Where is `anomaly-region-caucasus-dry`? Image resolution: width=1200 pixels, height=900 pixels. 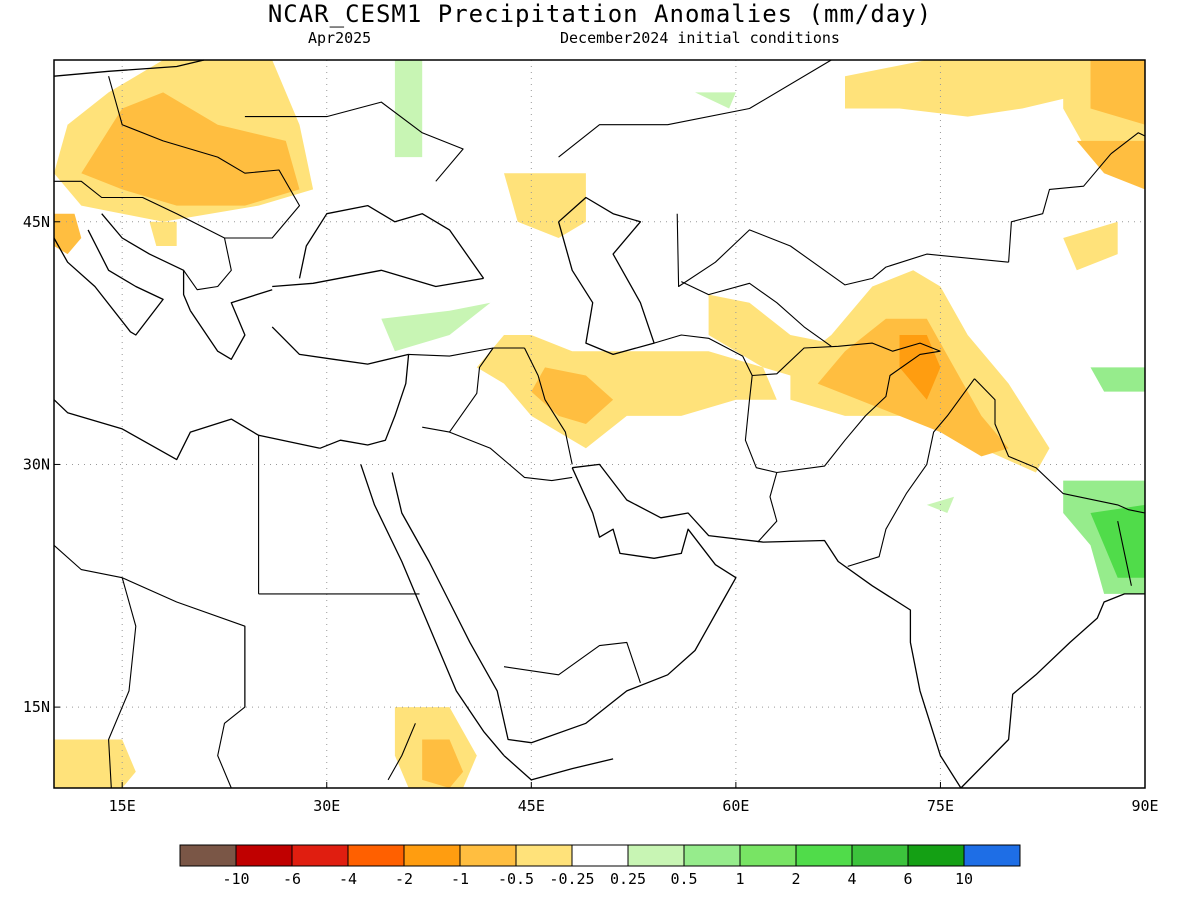 anomaly-region-caucasus-dry is located at coordinates (545, 205).